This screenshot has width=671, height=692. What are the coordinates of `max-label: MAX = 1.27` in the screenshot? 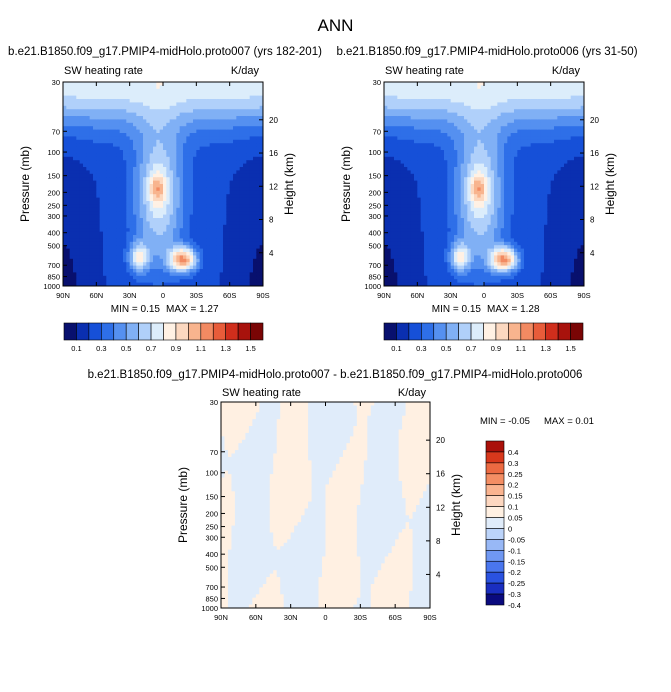 It's located at (192, 309).